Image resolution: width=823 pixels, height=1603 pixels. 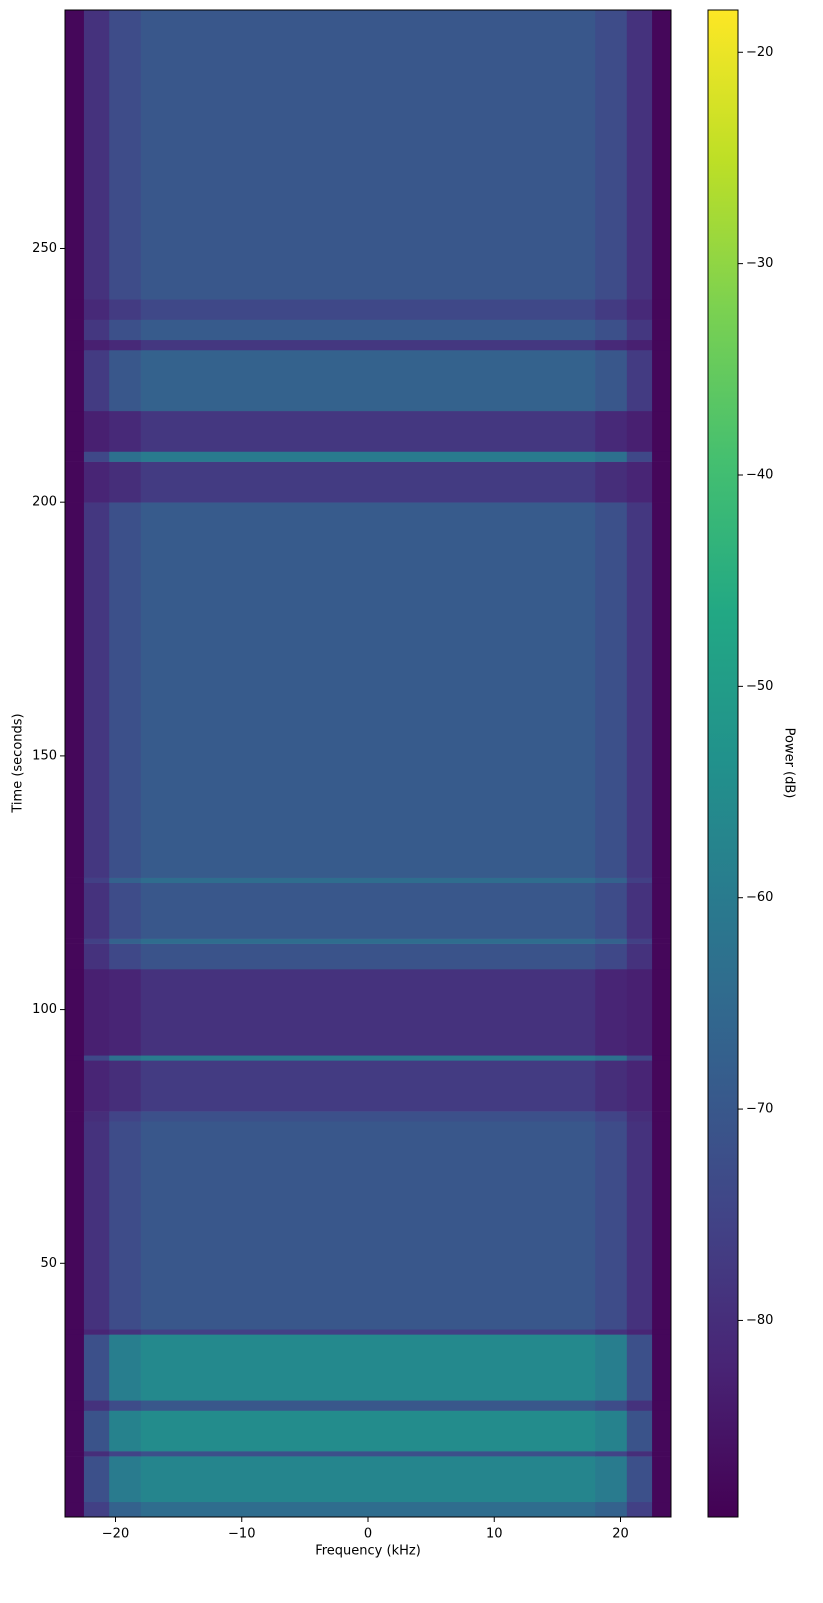 What do you see at coordinates (18, 763) in the screenshot?
I see `y-axis-label: Time (seconds)` at bounding box center [18, 763].